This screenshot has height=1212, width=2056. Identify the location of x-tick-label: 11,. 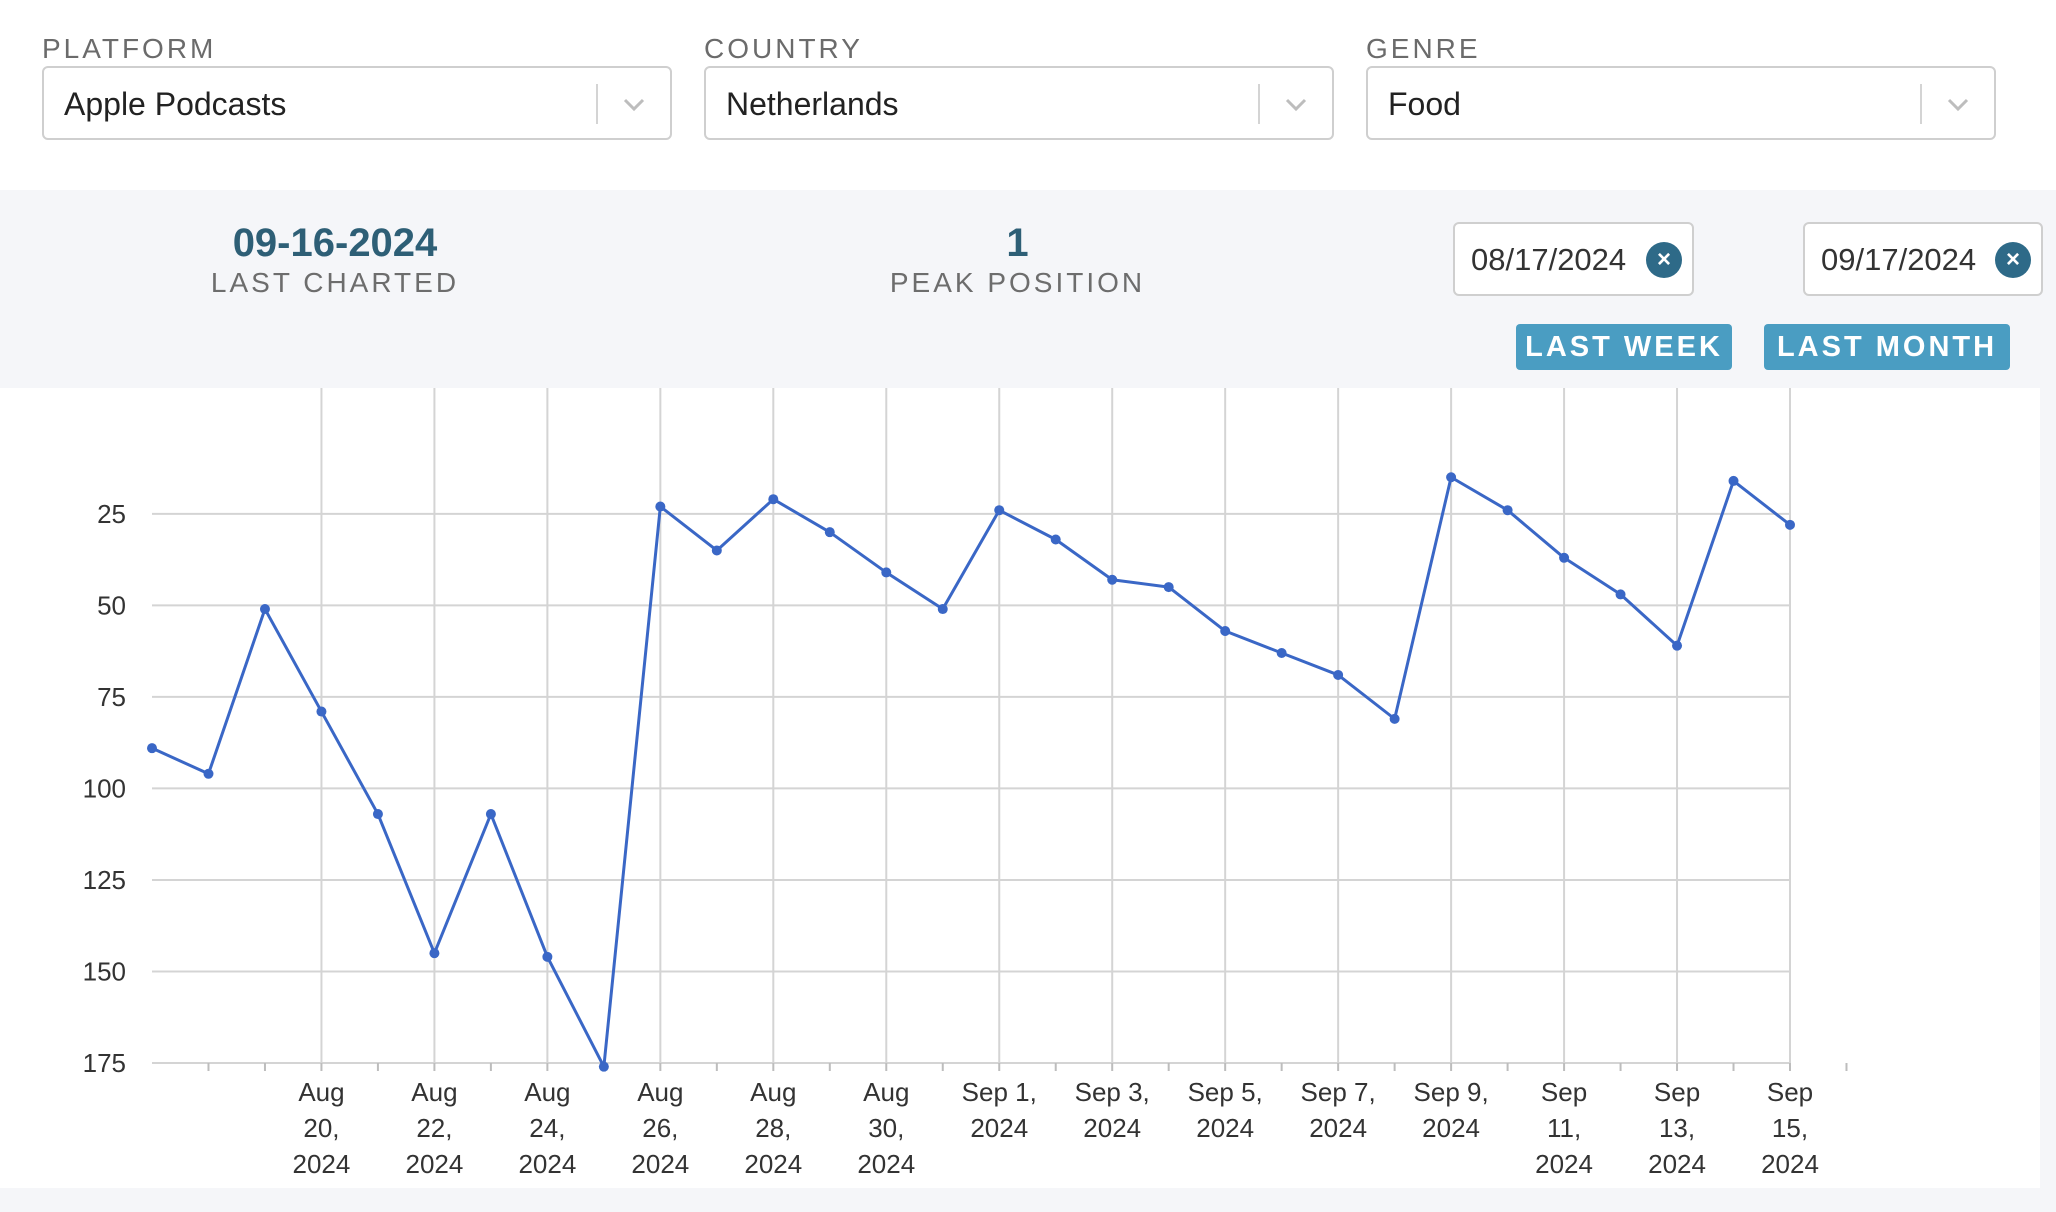
(1564, 1128).